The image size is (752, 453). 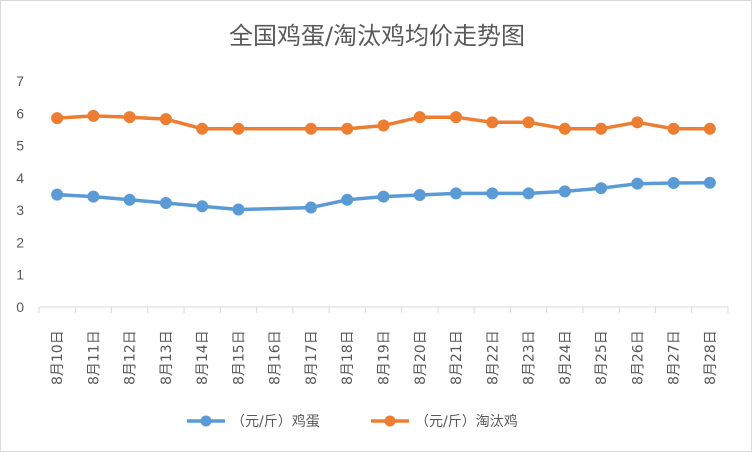 What do you see at coordinates (275, 421) in the screenshot?
I see `legend-label: （元/斤）鸡蛋` at bounding box center [275, 421].